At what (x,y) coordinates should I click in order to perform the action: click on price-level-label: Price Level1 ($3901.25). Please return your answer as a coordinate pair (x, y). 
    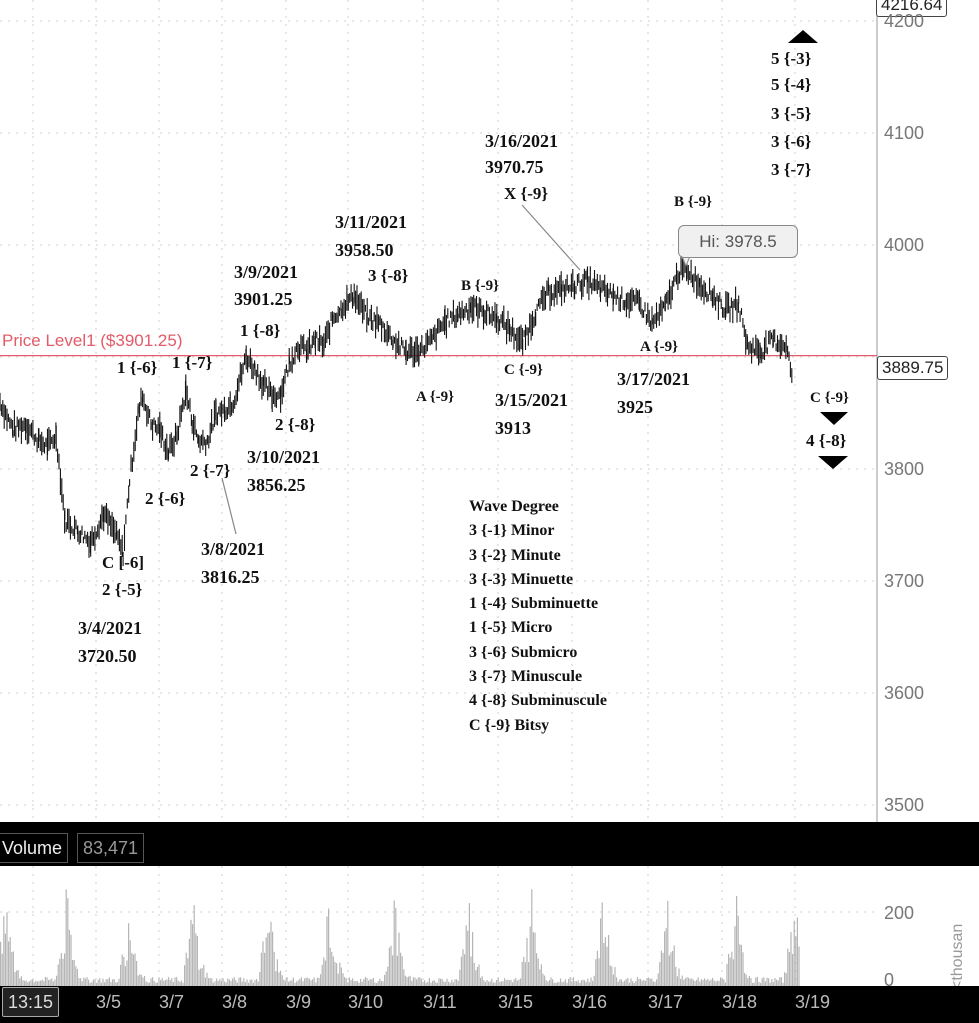
    Looking at the image, I should click on (92, 340).